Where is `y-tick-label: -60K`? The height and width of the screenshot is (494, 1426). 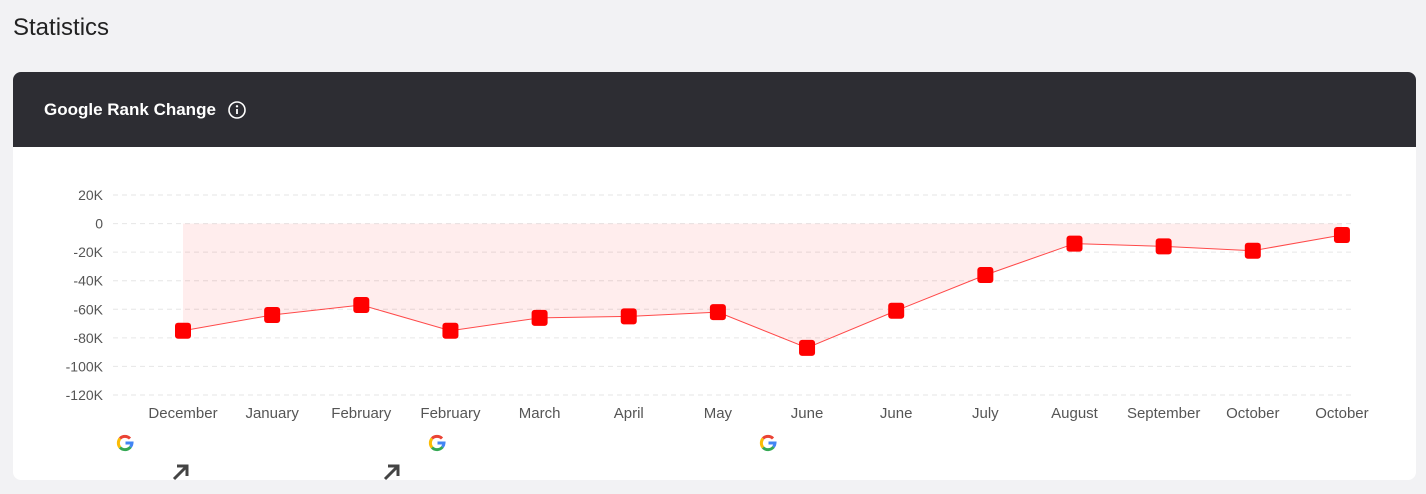 y-tick-label: -60K is located at coordinates (88, 309).